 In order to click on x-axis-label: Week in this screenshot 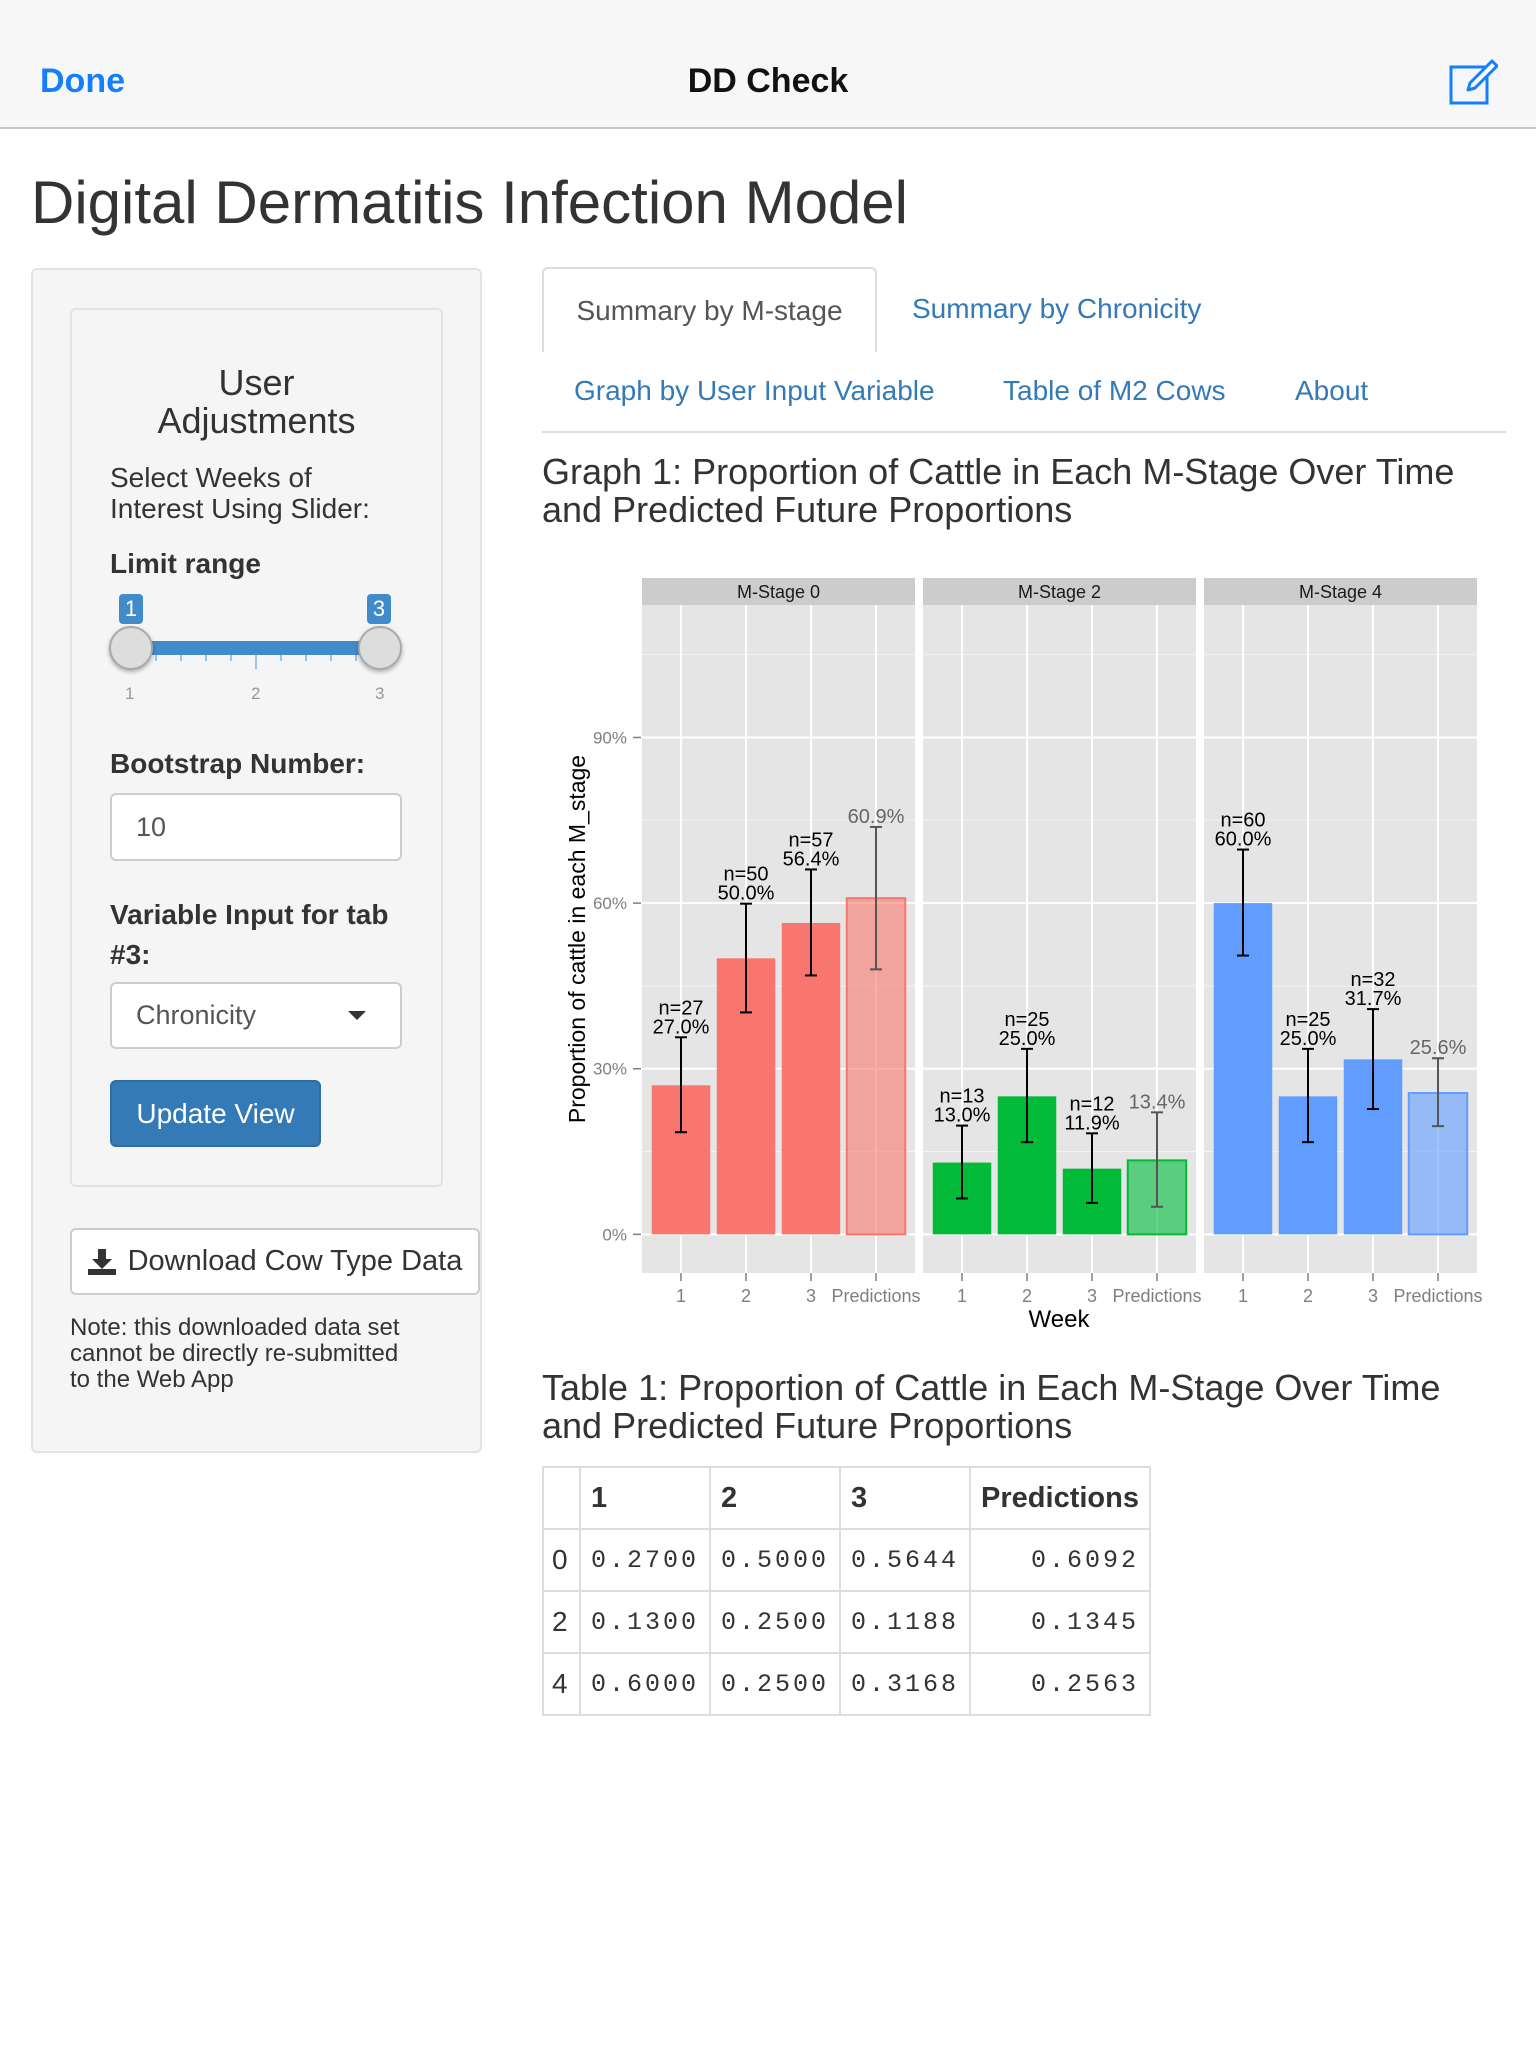, I will do `click(1060, 1319)`.